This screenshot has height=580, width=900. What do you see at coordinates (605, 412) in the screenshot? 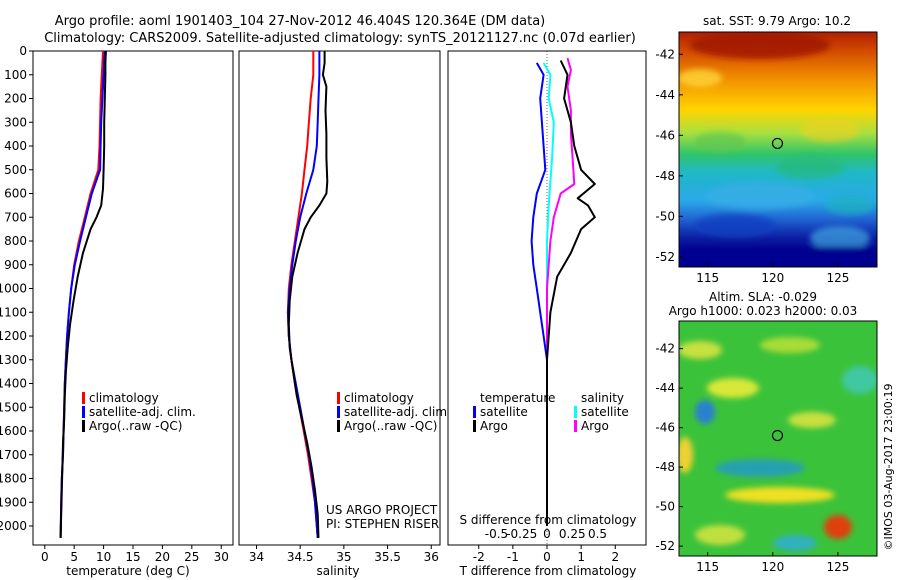
I see `legend-label-s-satellite: satellite` at bounding box center [605, 412].